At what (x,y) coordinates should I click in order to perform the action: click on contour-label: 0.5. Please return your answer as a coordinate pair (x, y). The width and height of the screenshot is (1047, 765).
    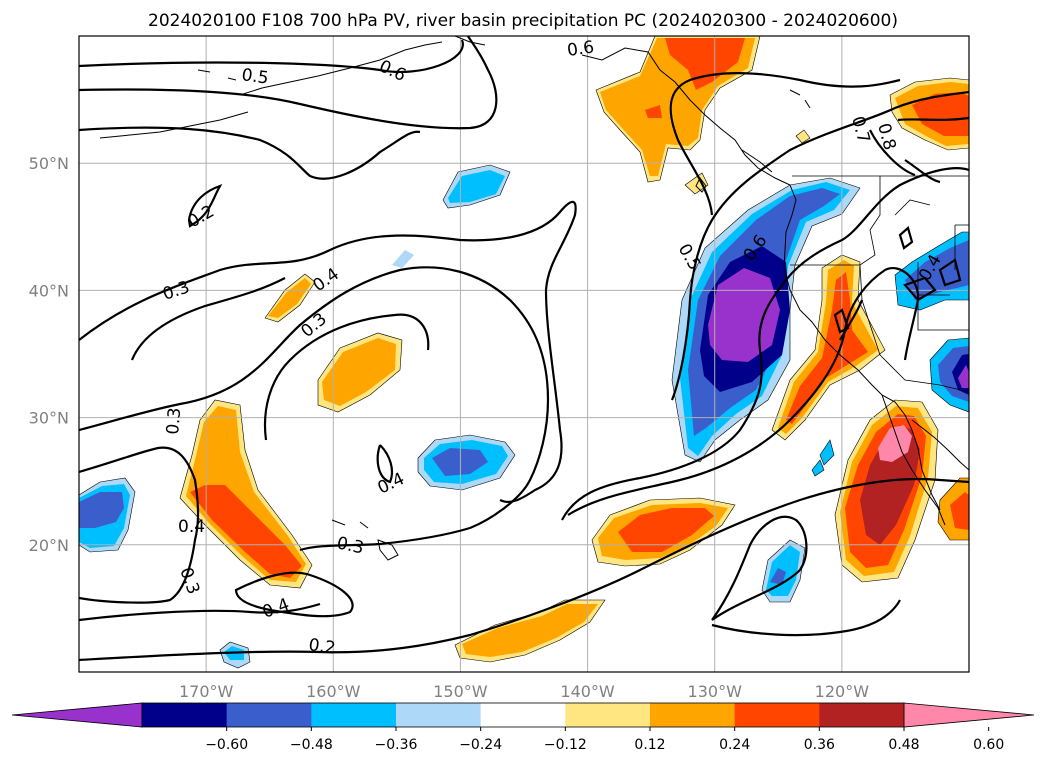
    Looking at the image, I should click on (255, 77).